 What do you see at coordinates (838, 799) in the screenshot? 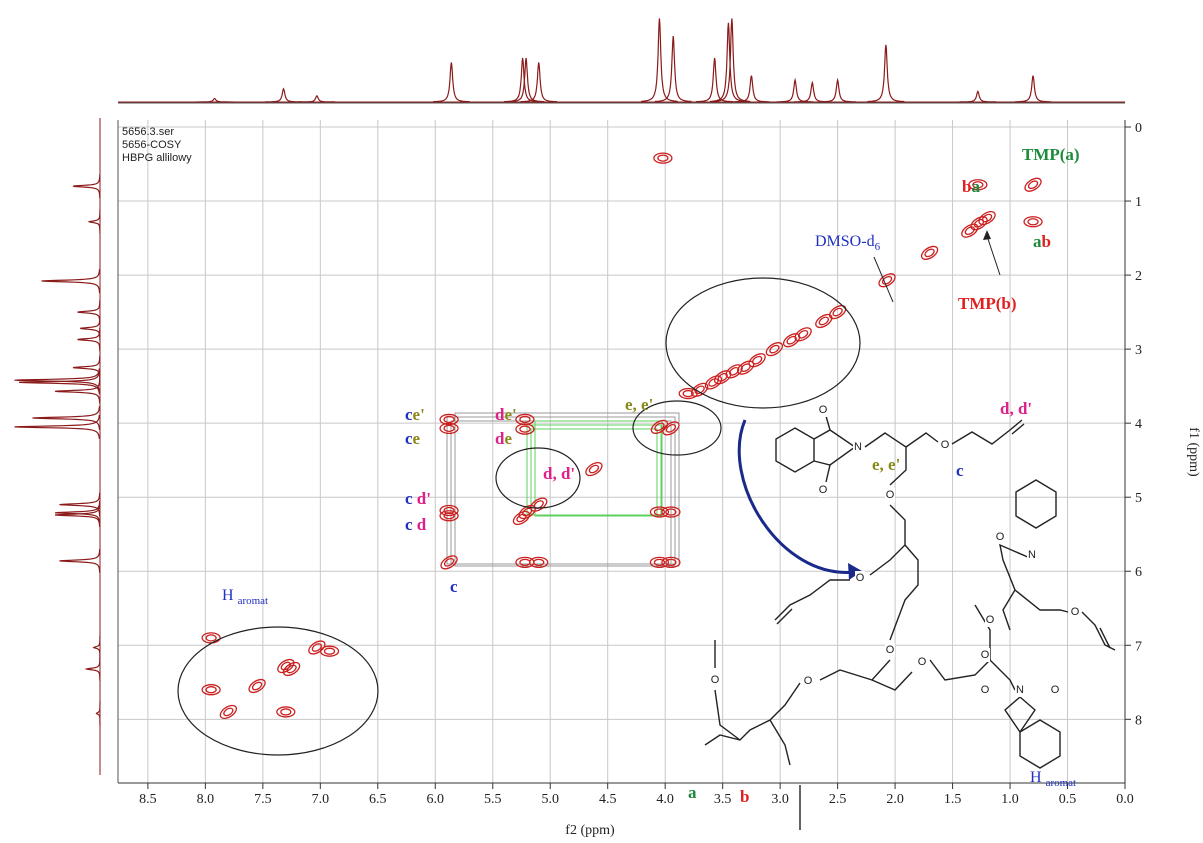
I see `x-tick-label: 2.5` at bounding box center [838, 799].